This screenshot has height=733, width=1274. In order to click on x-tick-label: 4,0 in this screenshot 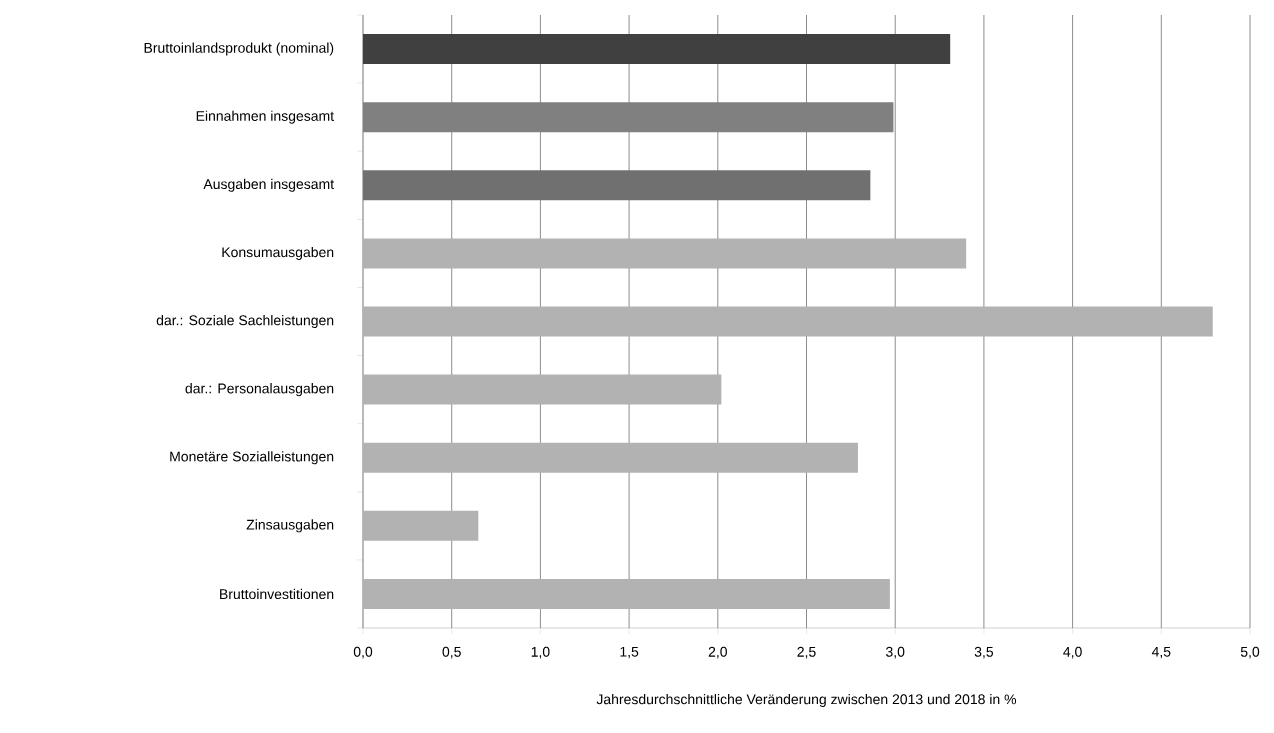, I will do `click(1072, 652)`.